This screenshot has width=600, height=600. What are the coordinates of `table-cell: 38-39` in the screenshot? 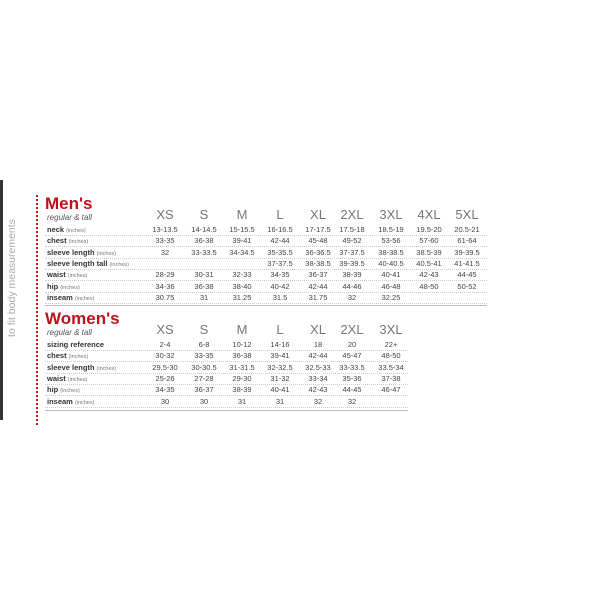 It's located at (352, 275).